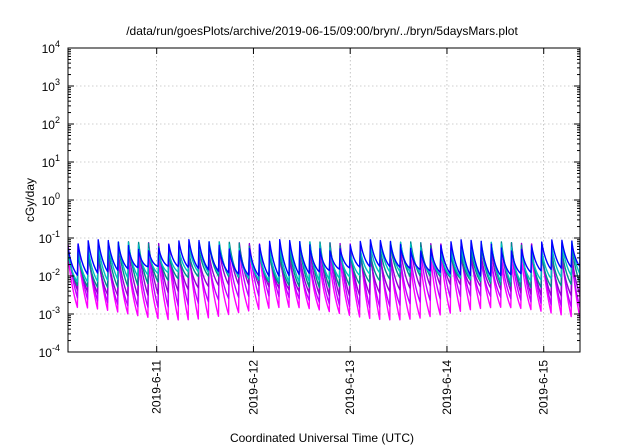  I want to click on y-tick-label: 10⁴, so click(51, 47).